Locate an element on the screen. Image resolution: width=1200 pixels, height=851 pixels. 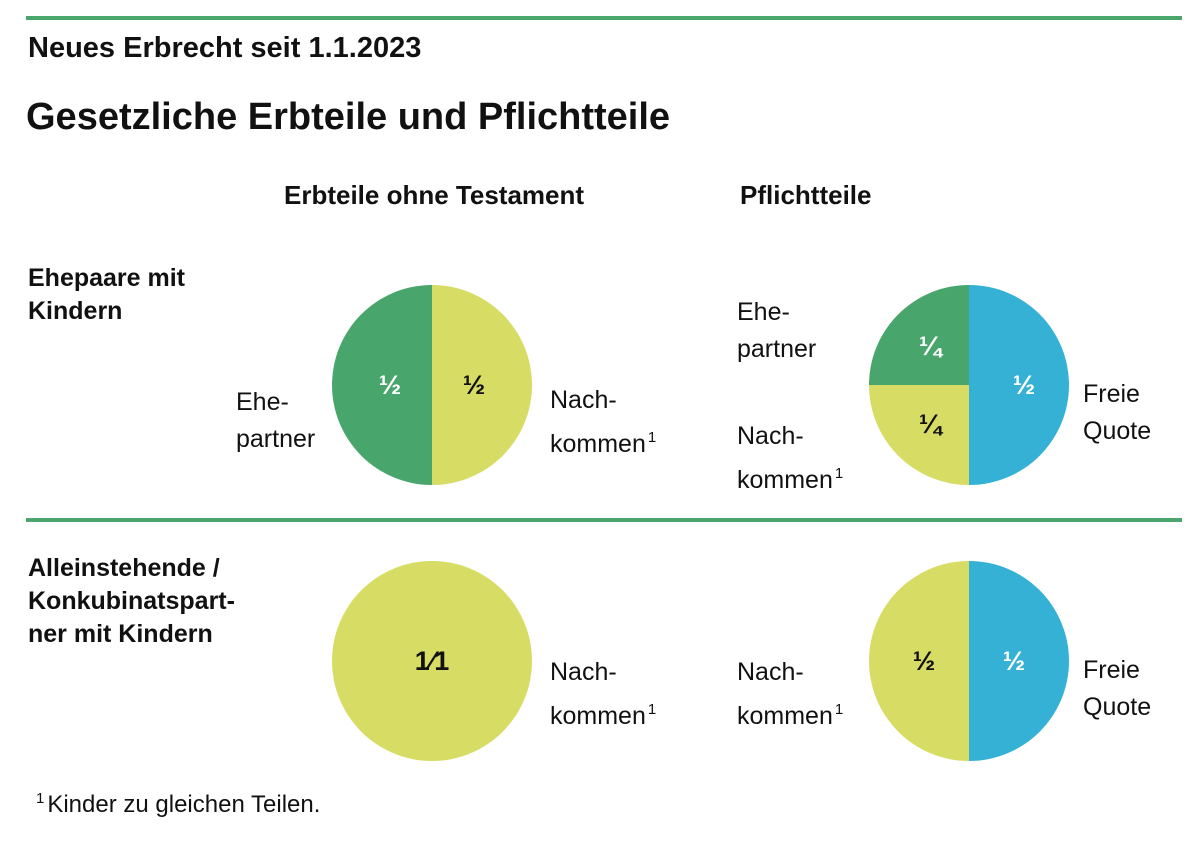
top-rule is located at coordinates (604, 18).